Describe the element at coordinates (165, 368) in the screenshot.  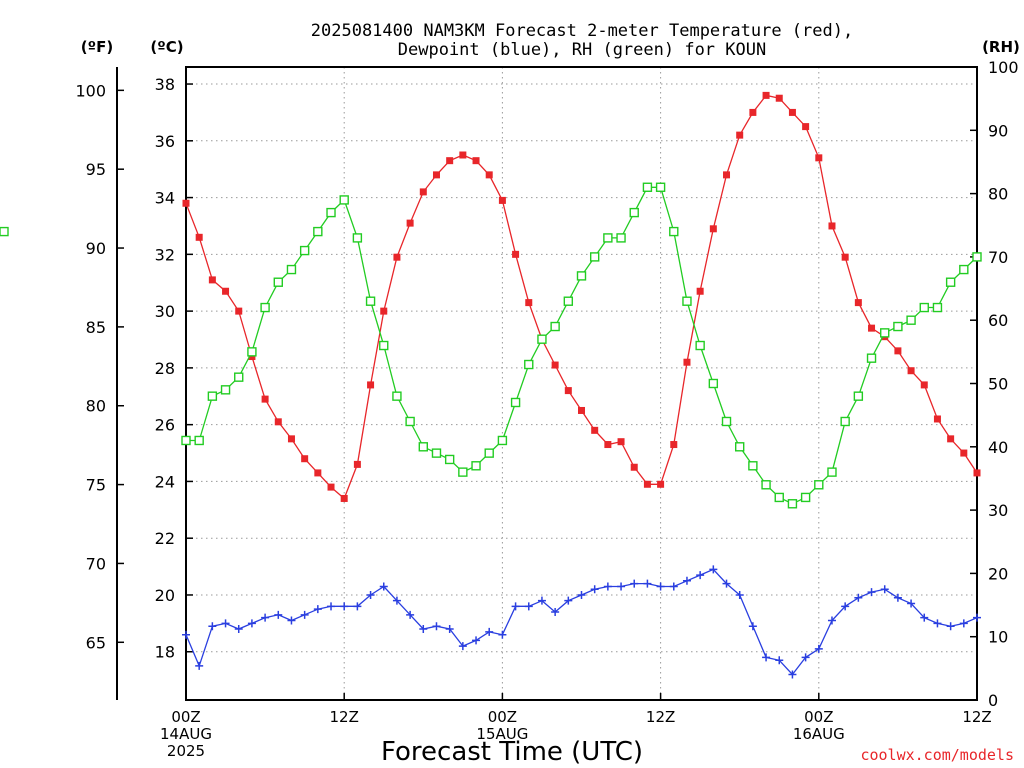
I see `celsius-tick-label: 28` at that location.